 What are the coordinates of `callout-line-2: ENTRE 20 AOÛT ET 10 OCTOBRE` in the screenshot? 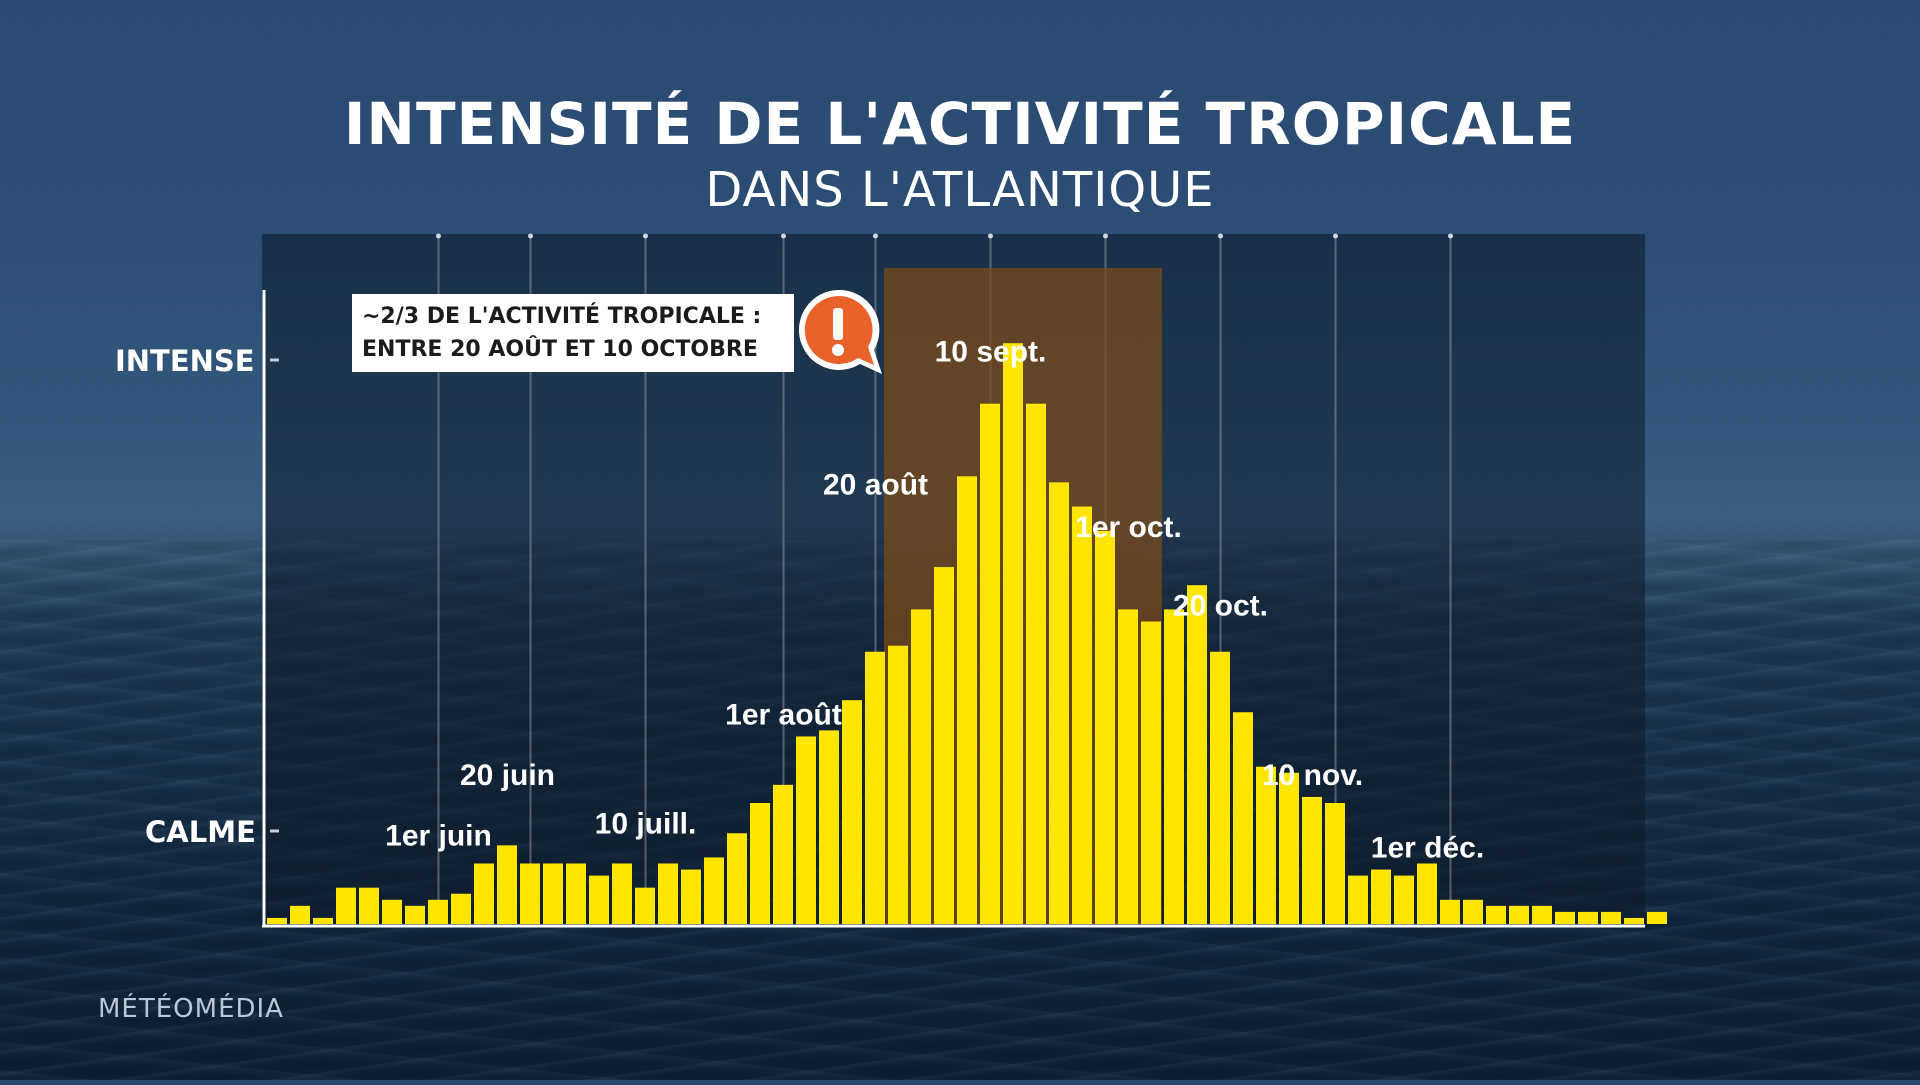 It's located at (560, 349).